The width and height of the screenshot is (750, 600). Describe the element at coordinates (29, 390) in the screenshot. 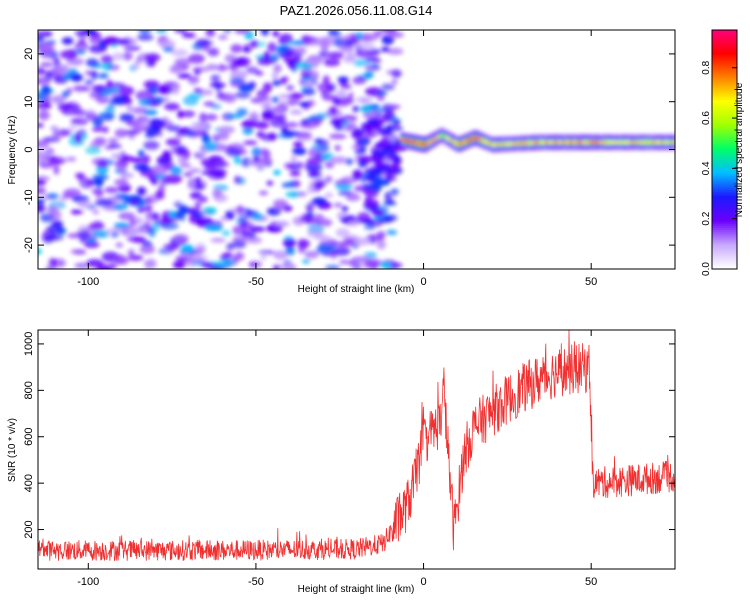

I see `y-tick-label: 800` at that location.